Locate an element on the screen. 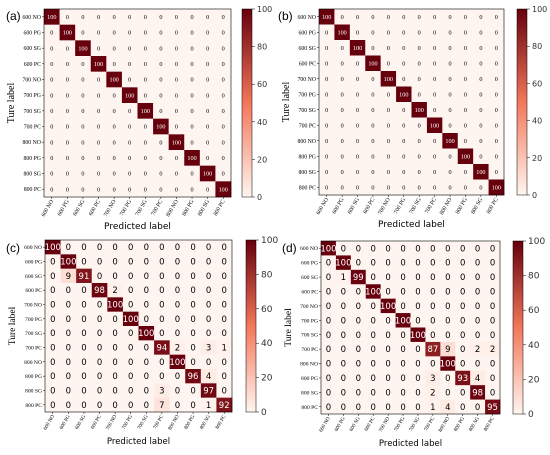 Image resolution: width=550 pixels, height=455 pixels. x-tick-label: 800 SG is located at coordinates (205, 422).